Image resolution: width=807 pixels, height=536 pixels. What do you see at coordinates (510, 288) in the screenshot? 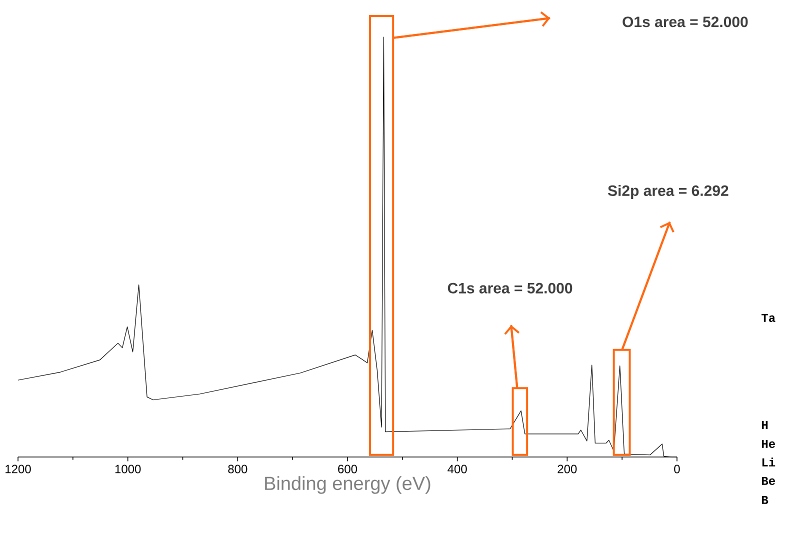
I see `annotation: C1s area = 52.000` at bounding box center [510, 288].